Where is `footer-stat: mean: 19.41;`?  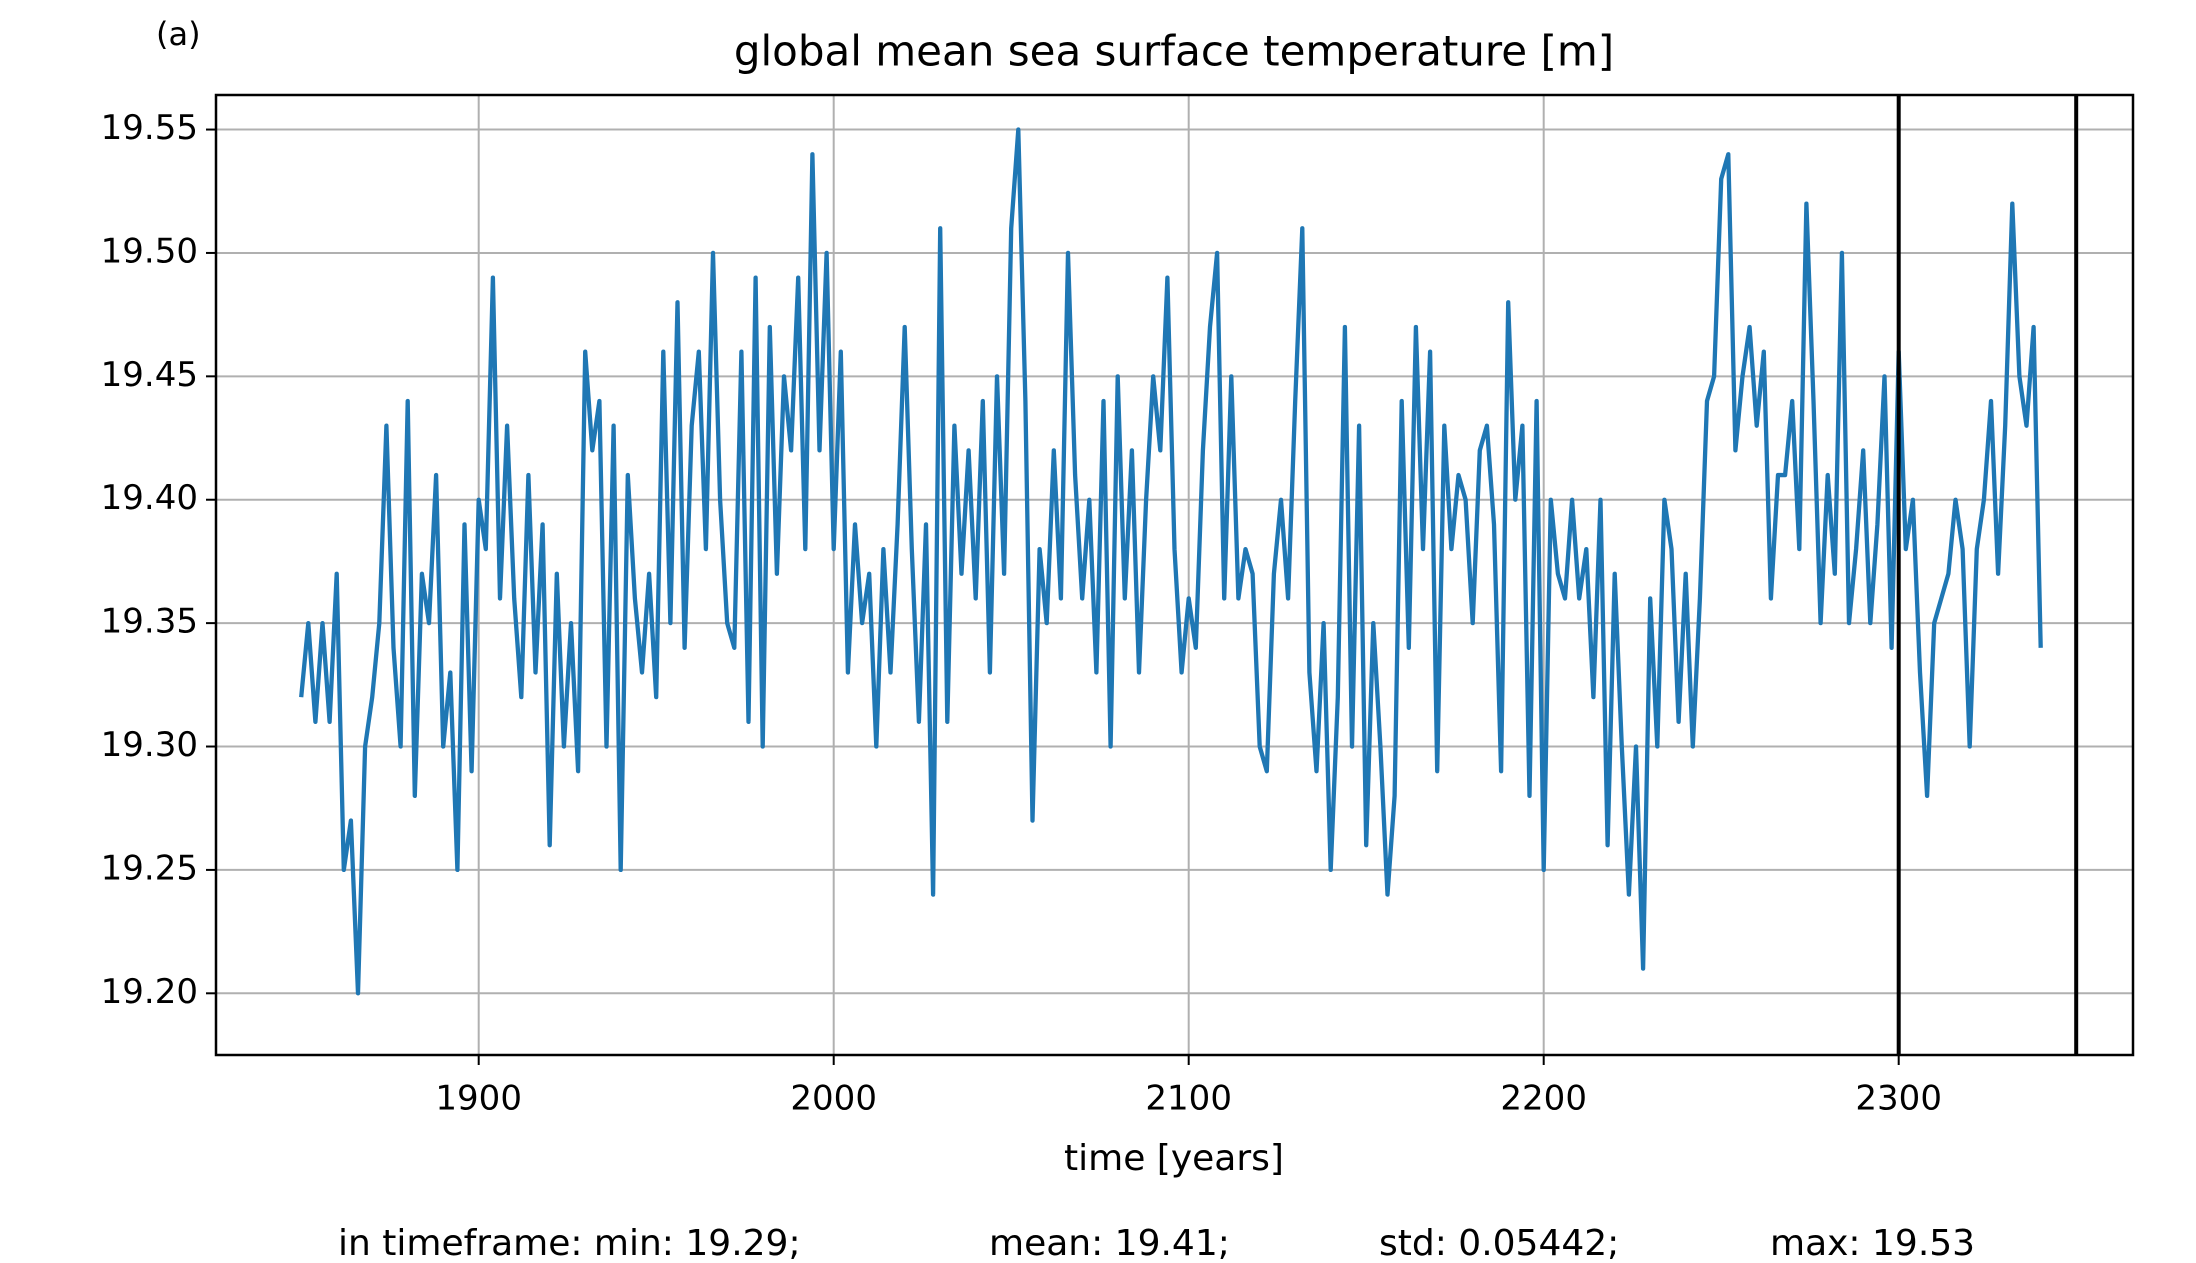
footer-stat: mean: 19.41; is located at coordinates (1109, 1243).